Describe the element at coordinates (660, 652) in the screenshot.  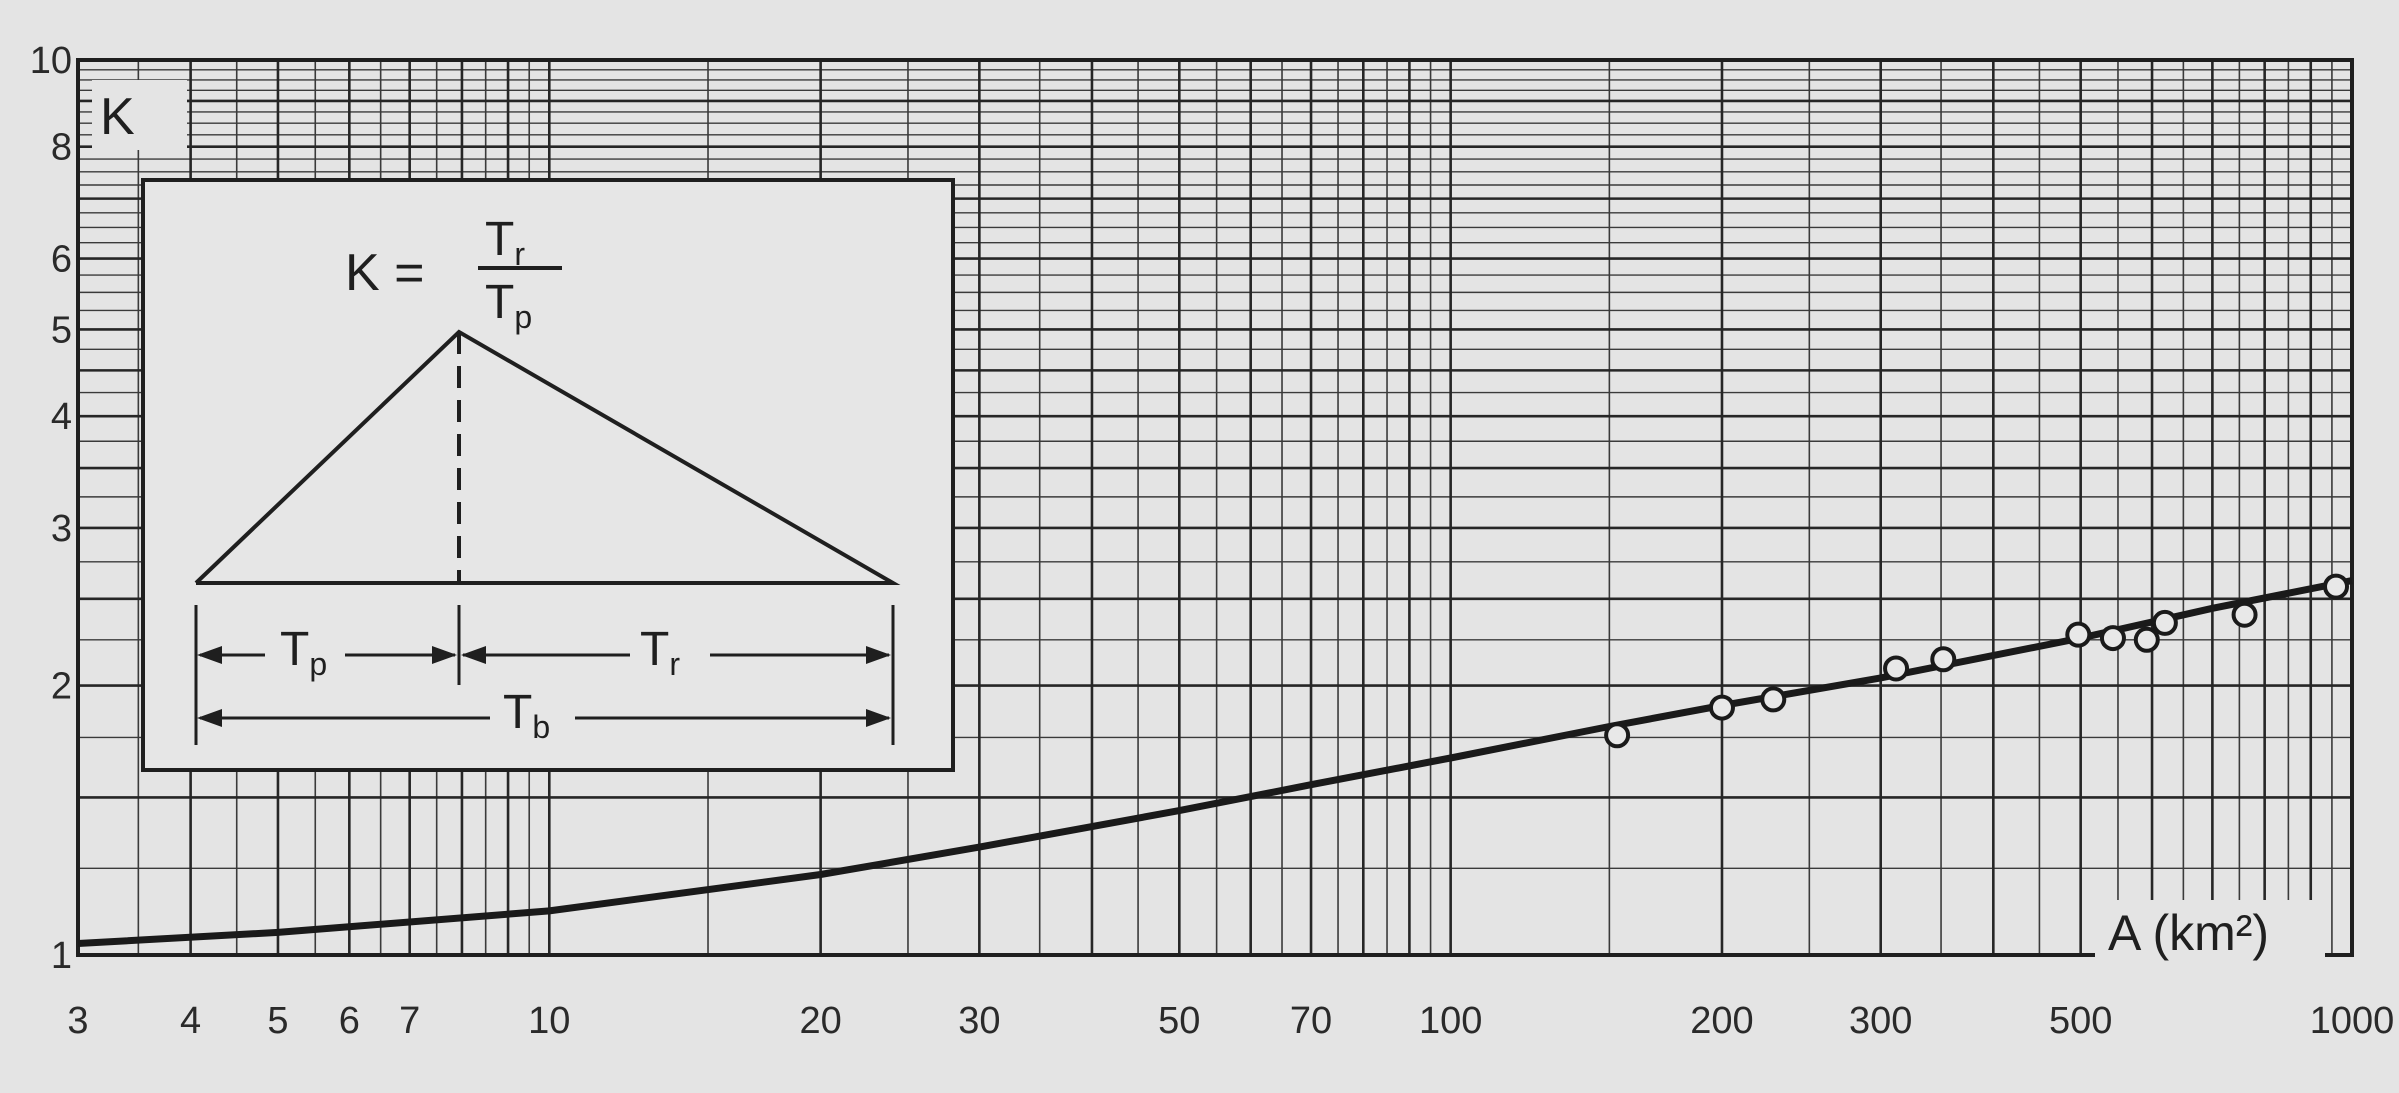
I see `tr-label: Tr` at that location.